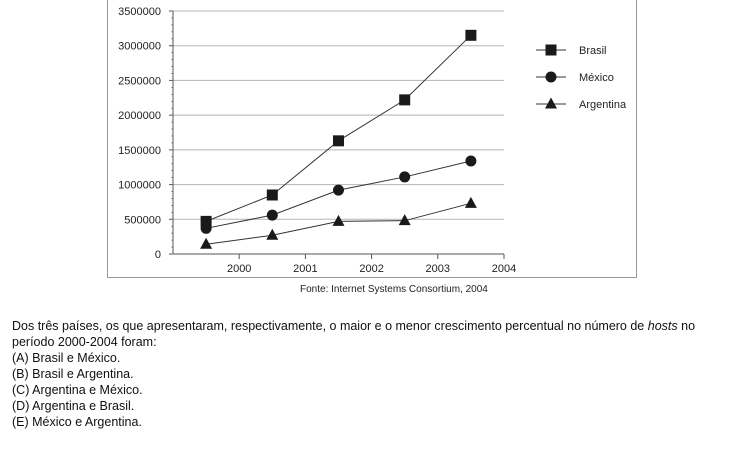 Image resolution: width=743 pixels, height=458 pixels. Describe the element at coordinates (139, 81) in the screenshot. I see `y-tick-label: 2500000` at that location.